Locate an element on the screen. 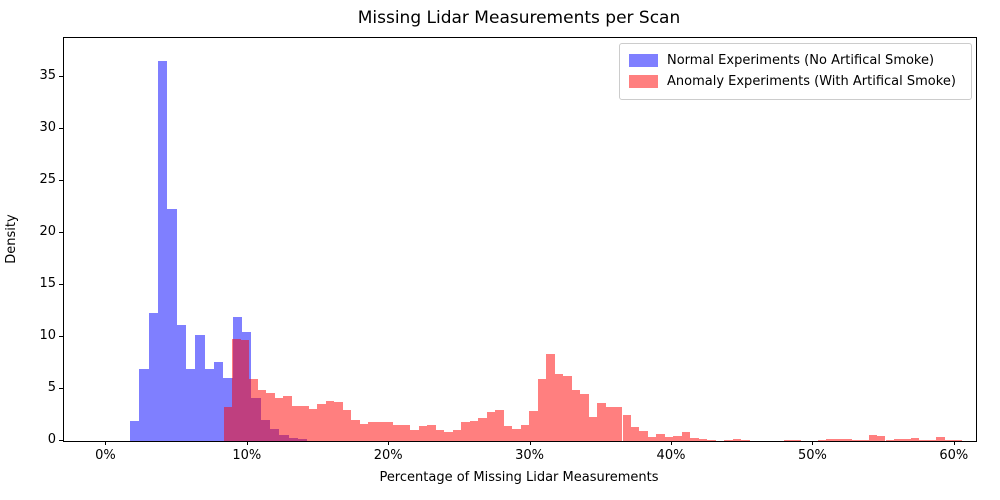 The width and height of the screenshot is (1000, 500). y-tick-label: 15 is located at coordinates (47, 284).